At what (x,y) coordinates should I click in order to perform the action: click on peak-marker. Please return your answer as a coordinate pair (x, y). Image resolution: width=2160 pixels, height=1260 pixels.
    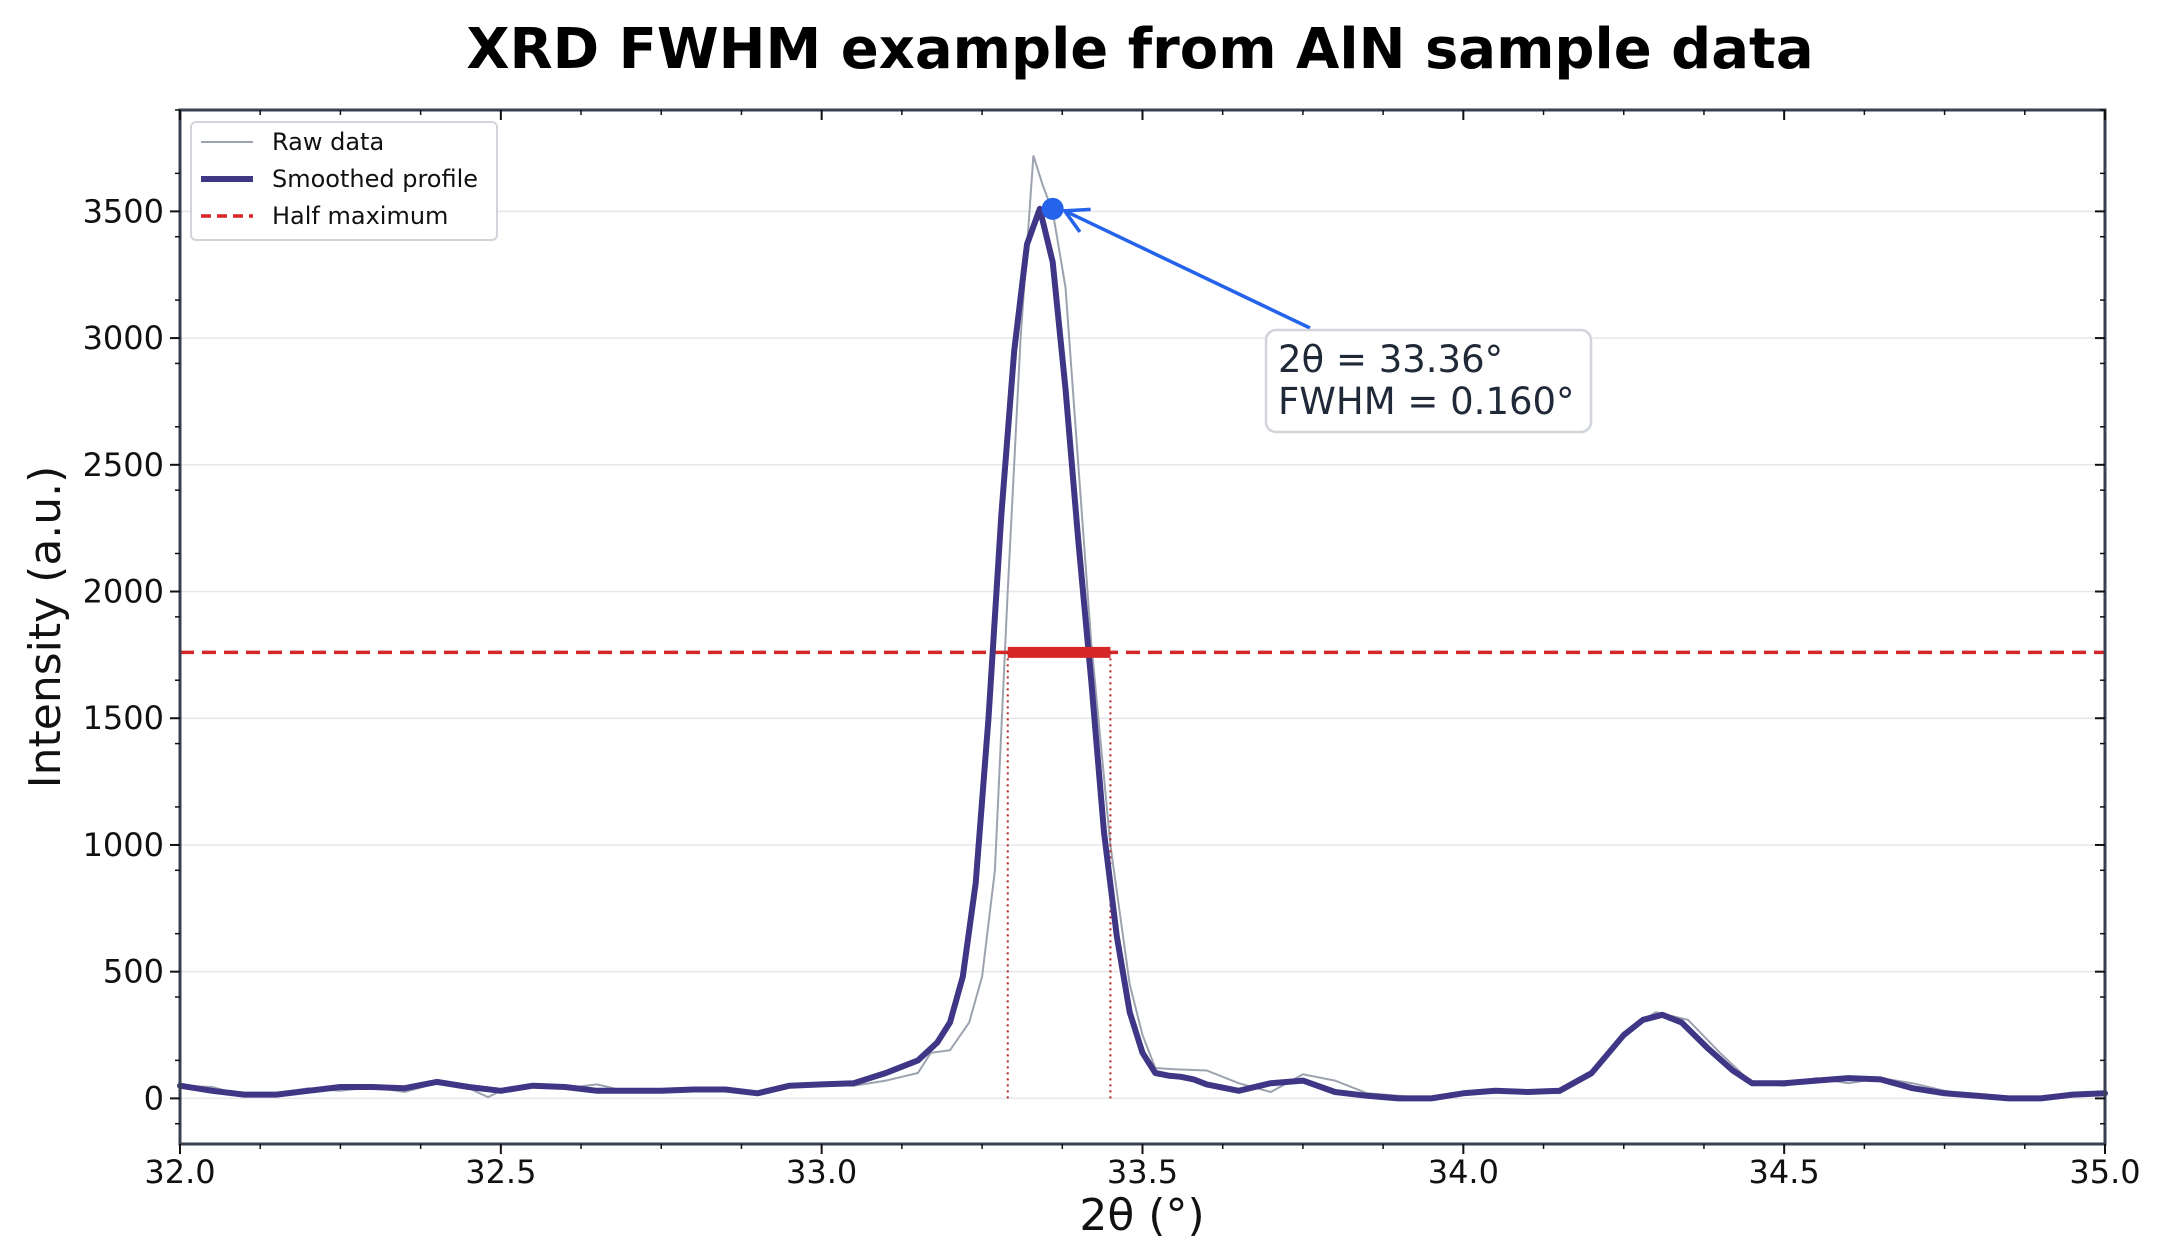
    Looking at the image, I should click on (1052, 208).